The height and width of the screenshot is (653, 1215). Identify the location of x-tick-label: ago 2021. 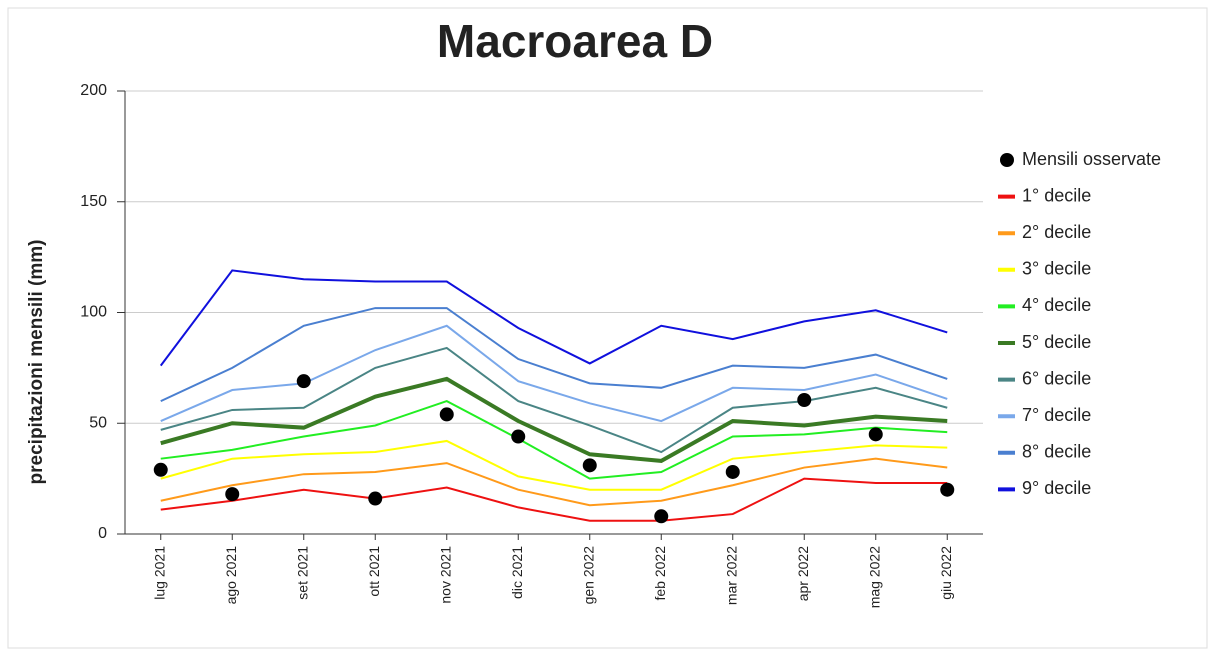
(231, 575).